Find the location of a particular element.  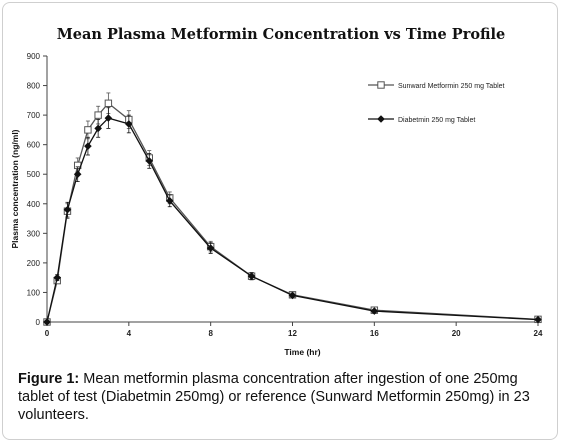

y-tick-label: 300 is located at coordinates (34, 233).